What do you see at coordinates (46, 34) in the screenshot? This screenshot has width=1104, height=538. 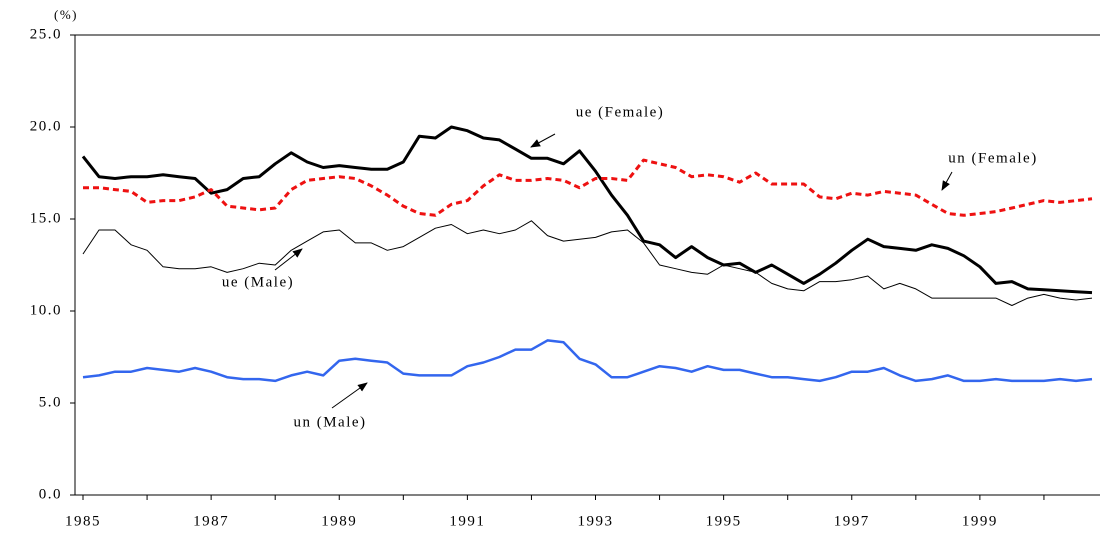 I see `y-tick-label: 25.0` at bounding box center [46, 34].